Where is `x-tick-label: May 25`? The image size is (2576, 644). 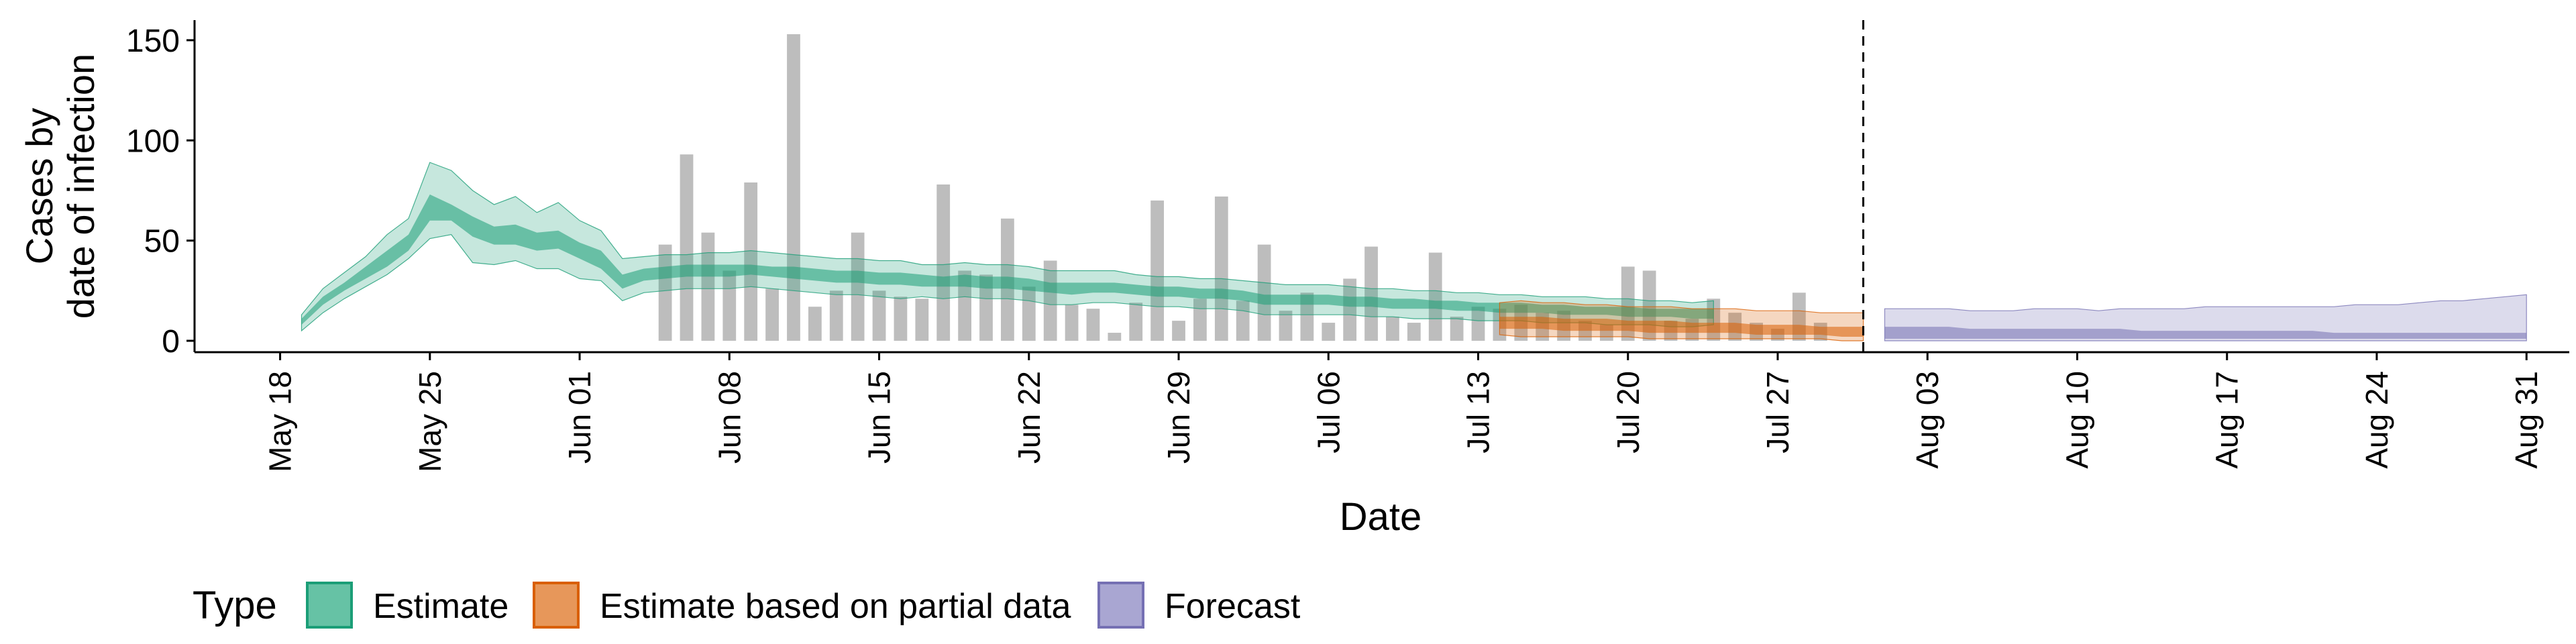
x-tick-label: May 25 is located at coordinates (430, 421).